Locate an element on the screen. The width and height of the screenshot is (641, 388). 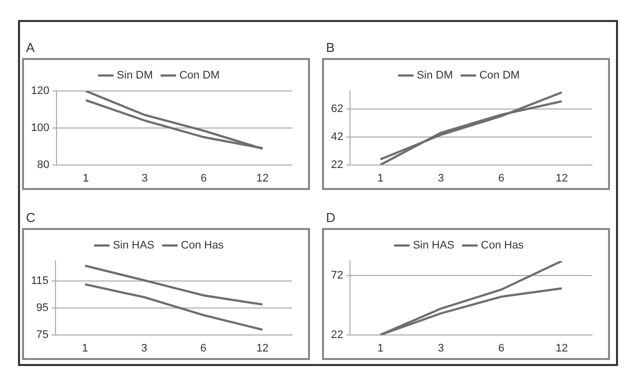
chart-title: A is located at coordinates (30, 47).